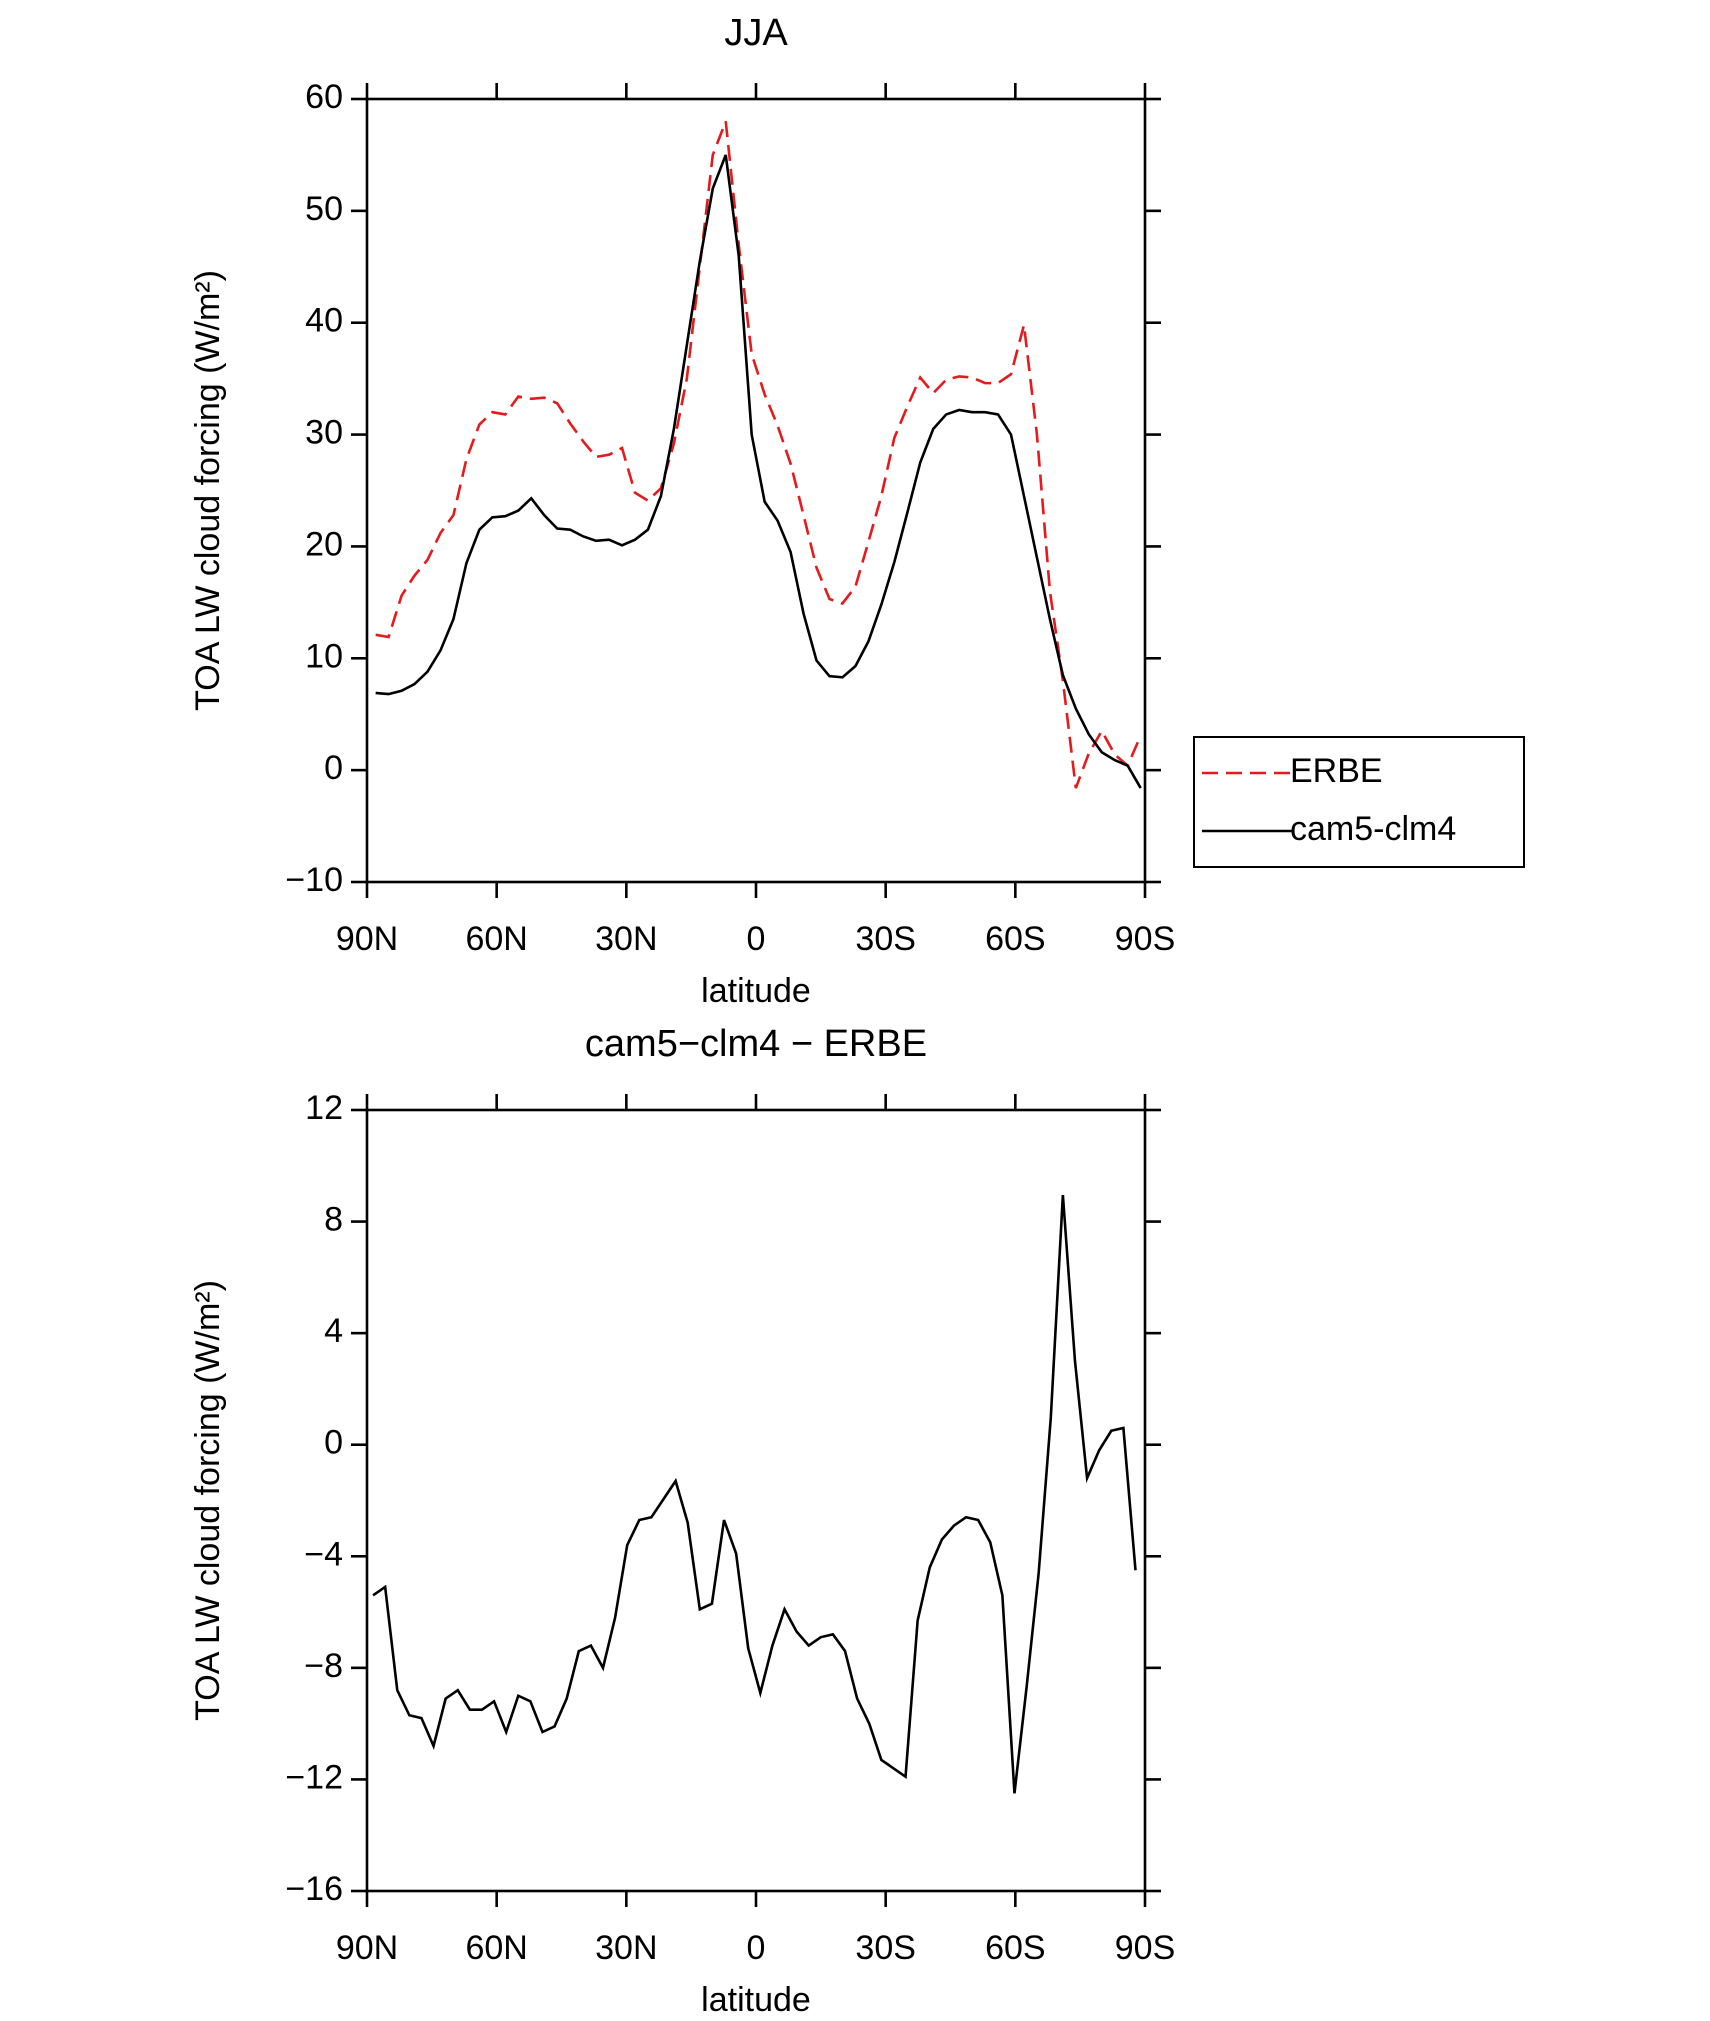 The width and height of the screenshot is (1710, 2021). Describe the element at coordinates (756, 33) in the screenshot. I see `chart-title: JJA` at that location.